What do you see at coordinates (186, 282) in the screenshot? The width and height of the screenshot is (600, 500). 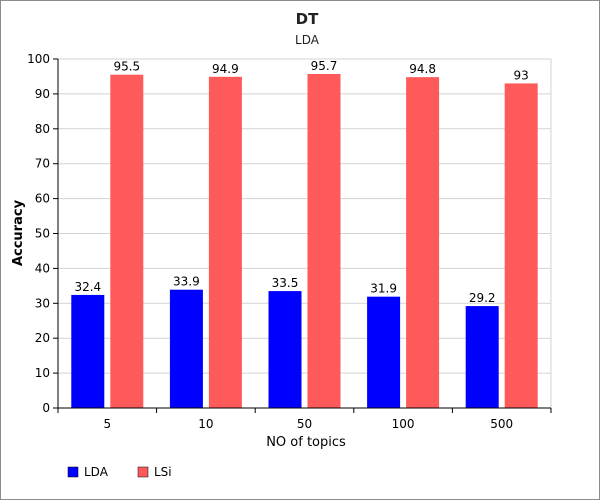 I see `data-label: 33.9` at bounding box center [186, 282].